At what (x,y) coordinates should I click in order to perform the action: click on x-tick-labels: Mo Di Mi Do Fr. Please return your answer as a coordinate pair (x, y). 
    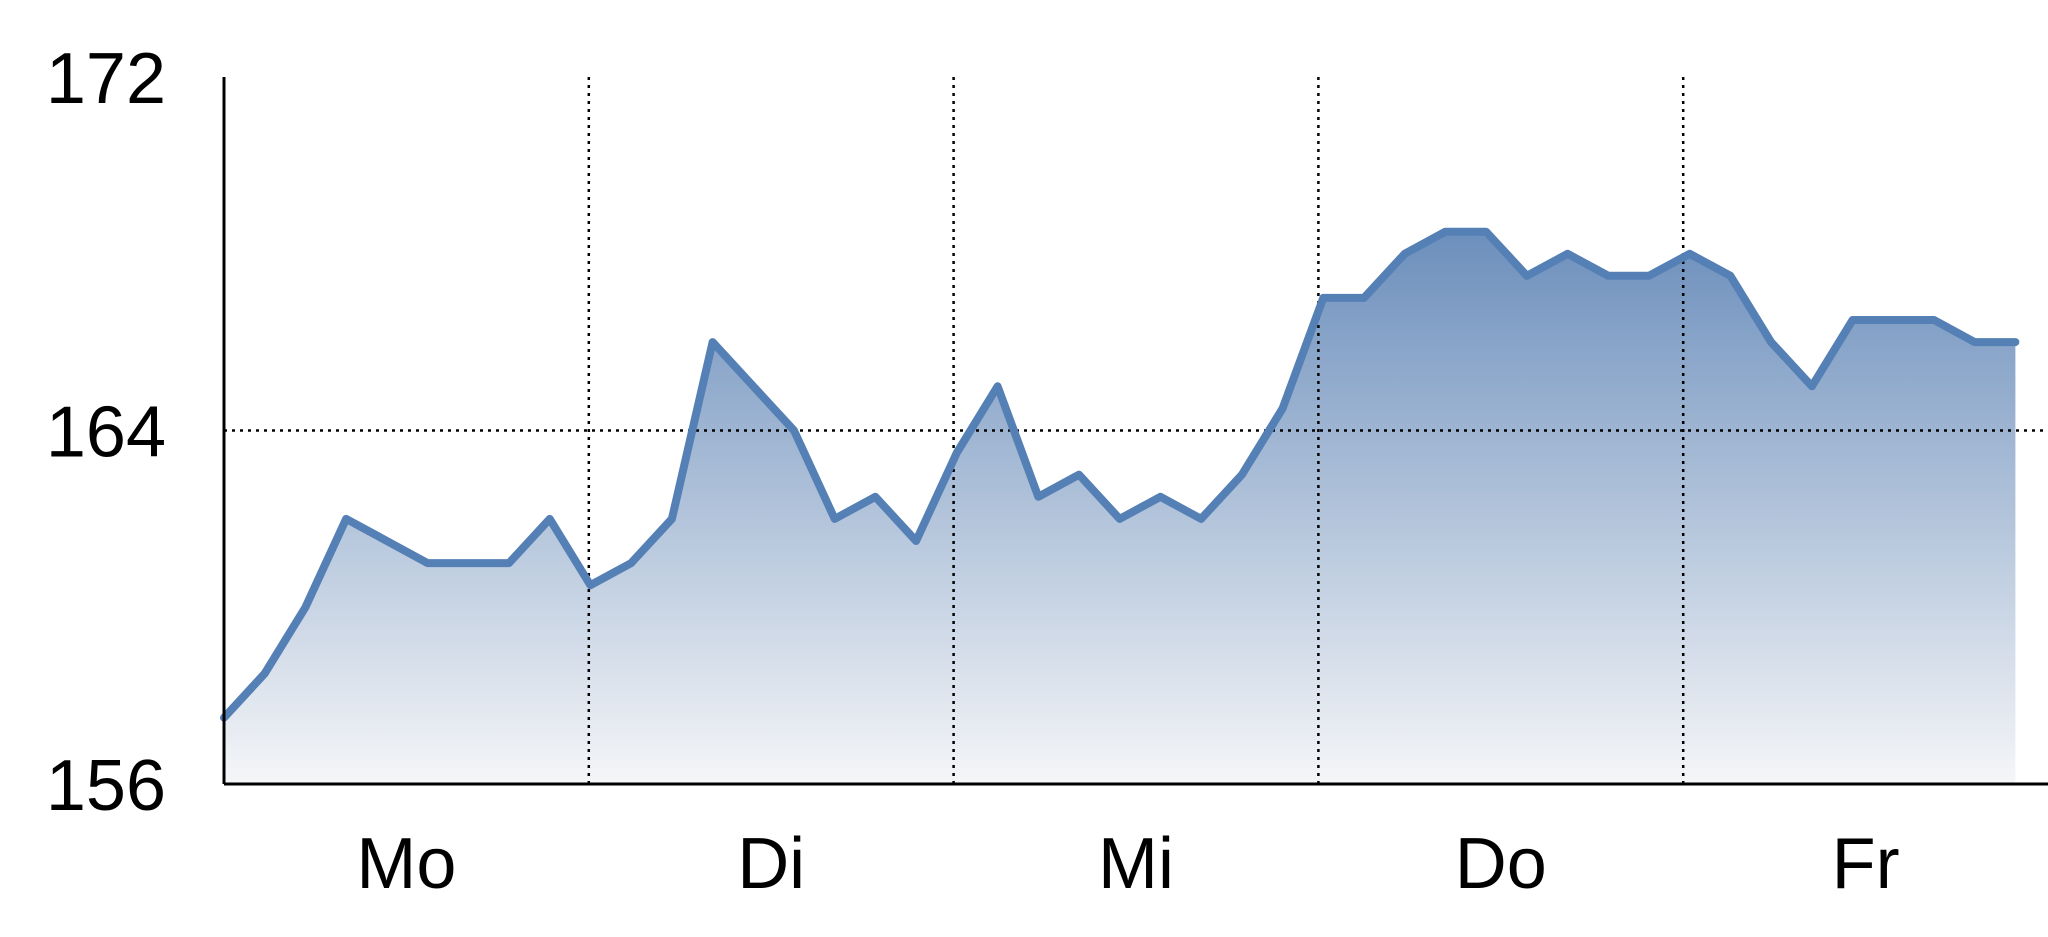
    Looking at the image, I should click on (1127, 864).